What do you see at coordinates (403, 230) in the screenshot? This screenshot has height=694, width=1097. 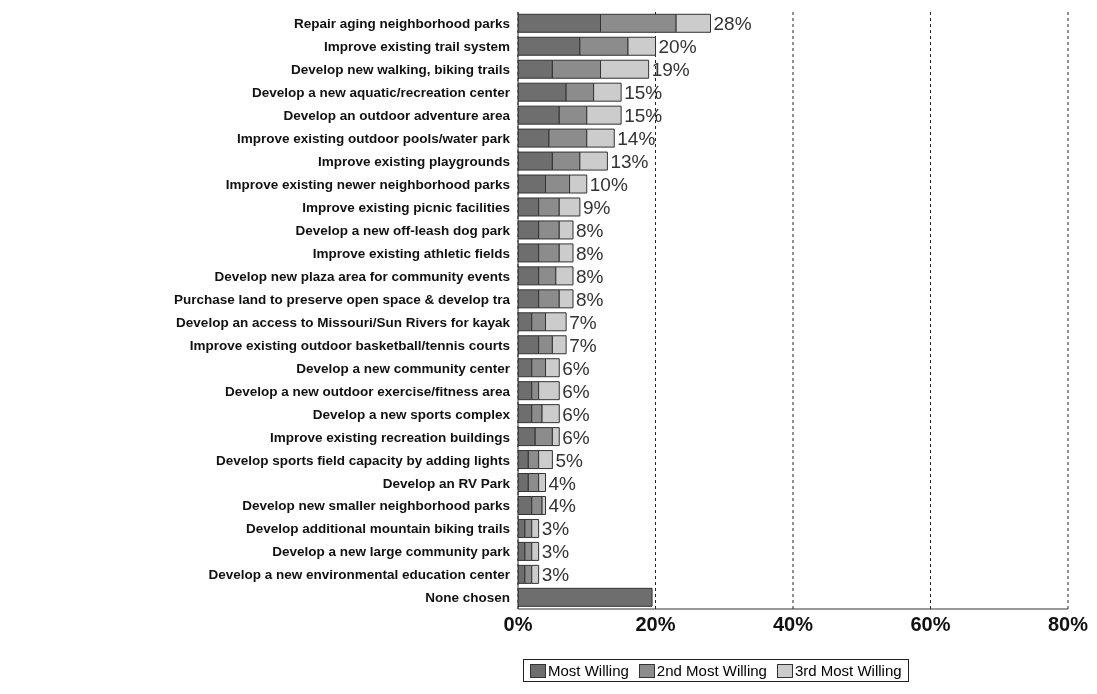 I see `y-tick-label: Develop a new off-leash dog park` at bounding box center [403, 230].